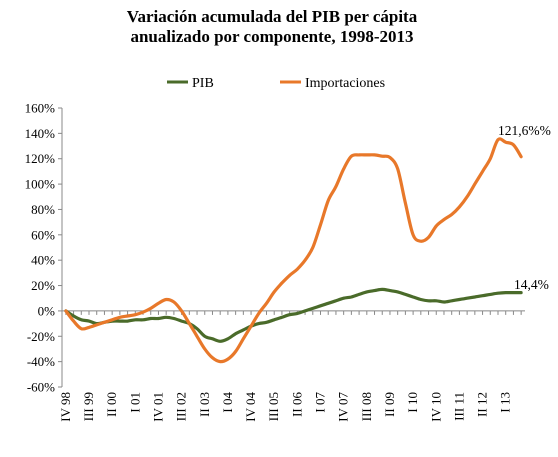  Describe the element at coordinates (43, 209) in the screenshot. I see `y-tick-label: 80%` at that location.